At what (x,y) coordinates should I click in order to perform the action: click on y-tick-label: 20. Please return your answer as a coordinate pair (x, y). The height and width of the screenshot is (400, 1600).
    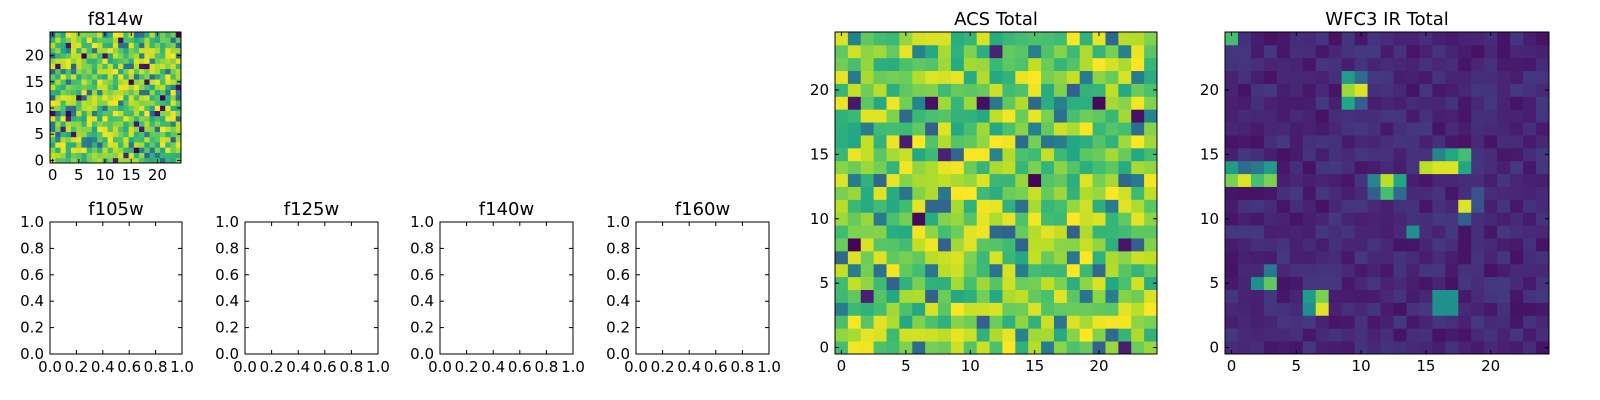
    Looking at the image, I should click on (34, 56).